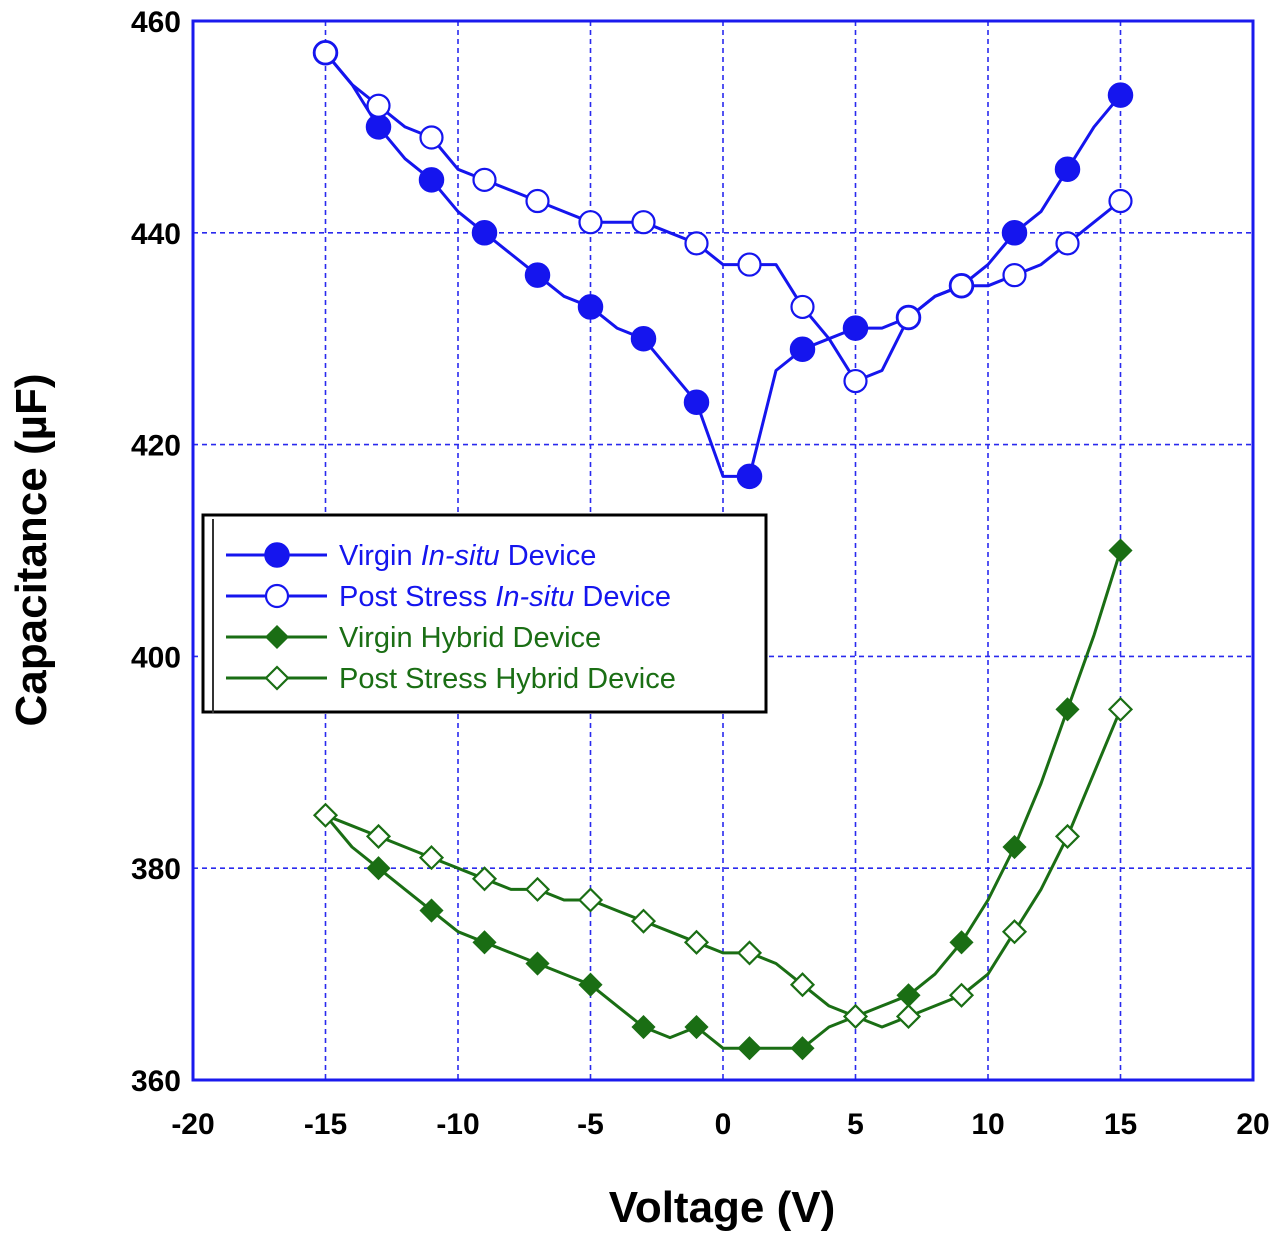  I want to click on x-tick-label: 0, so click(723, 1124).